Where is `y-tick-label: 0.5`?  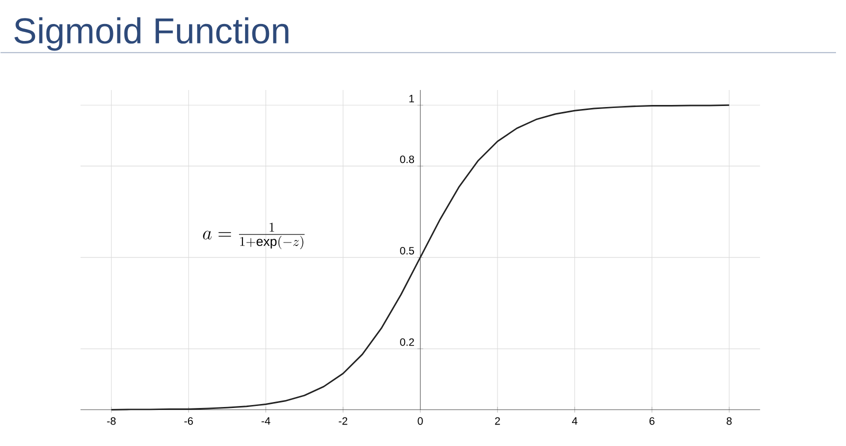
y-tick-label: 0.5 is located at coordinates (407, 251).